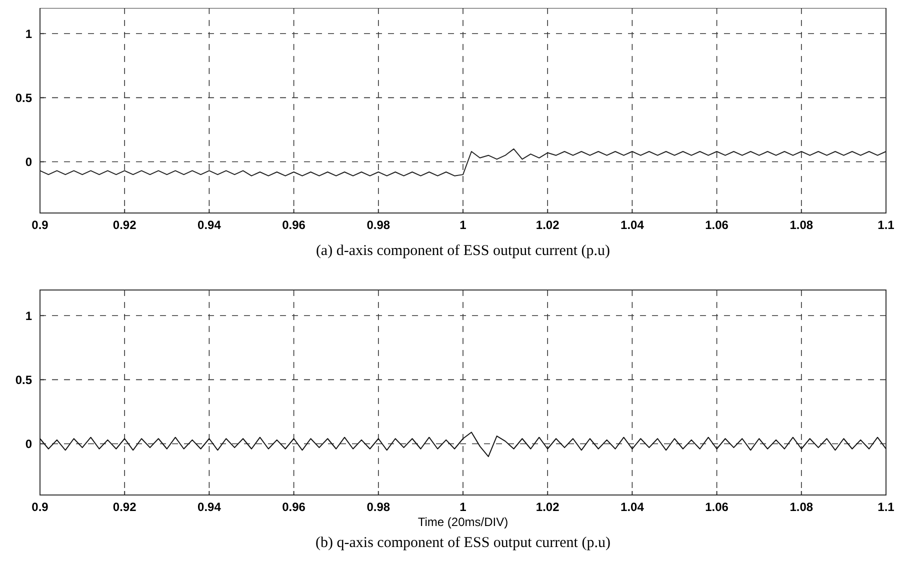 The height and width of the screenshot is (564, 905). I want to click on text: (a) d-axis component of ESS output current (p.u), so click(463, 251).